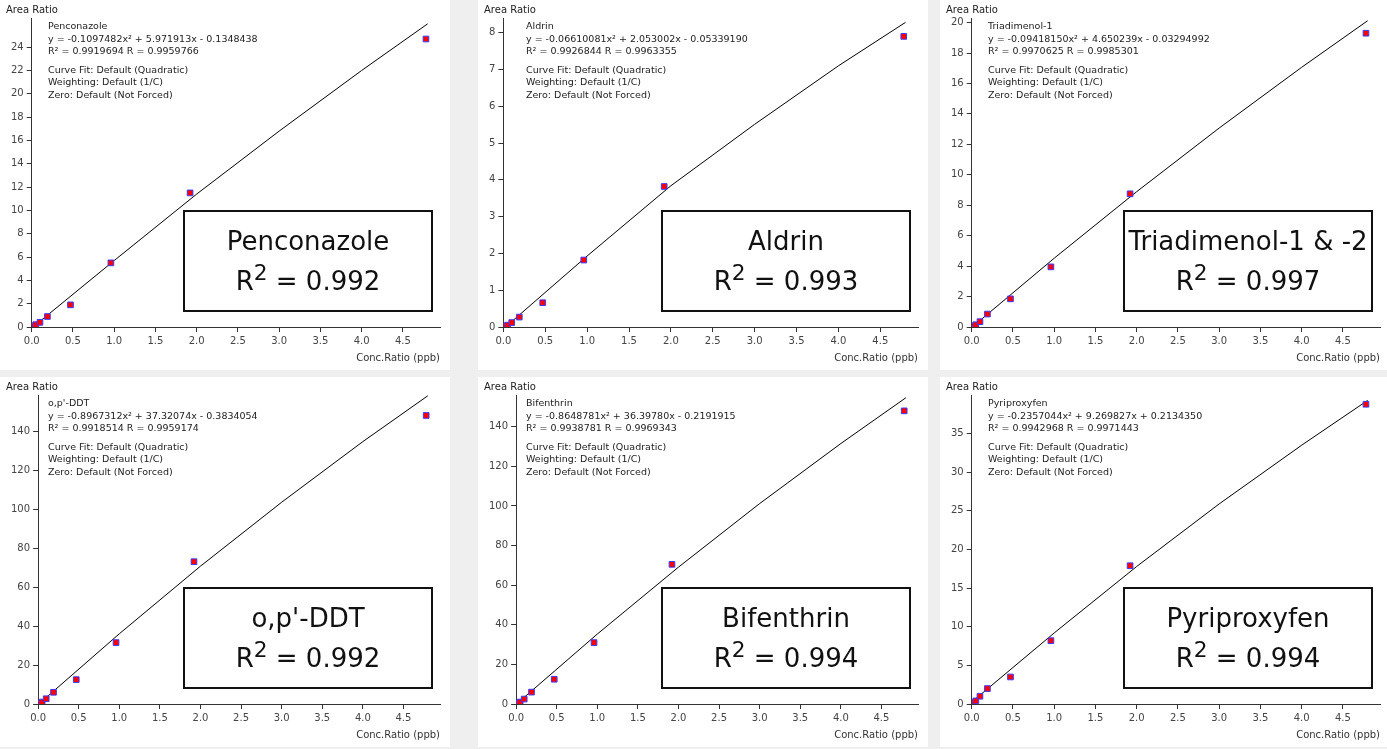 This screenshot has height=749, width=1387. Describe the element at coordinates (38, 717) in the screenshot. I see `x-tick-label: 0.0` at that location.